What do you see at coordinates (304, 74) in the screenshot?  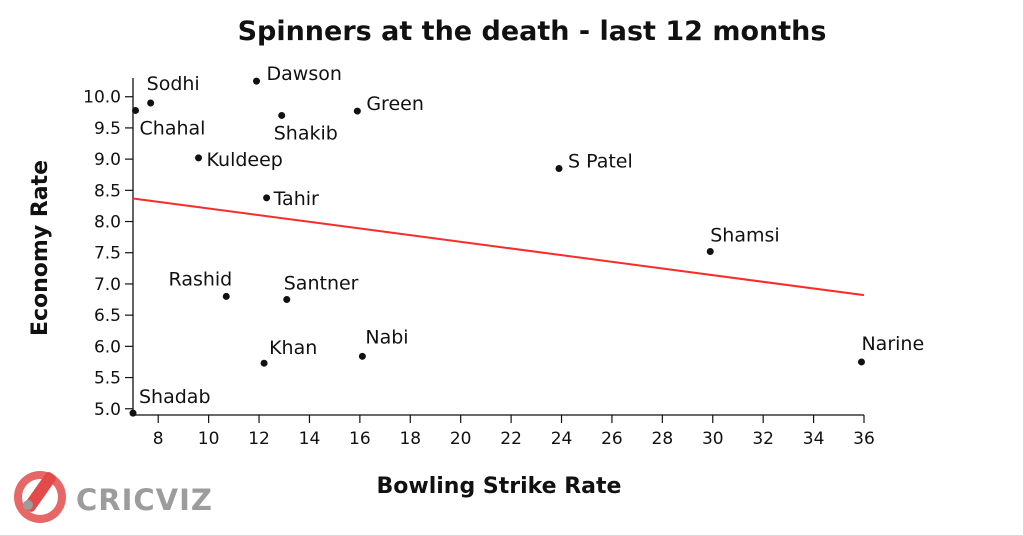 I see `point-label: Dawson` at bounding box center [304, 74].